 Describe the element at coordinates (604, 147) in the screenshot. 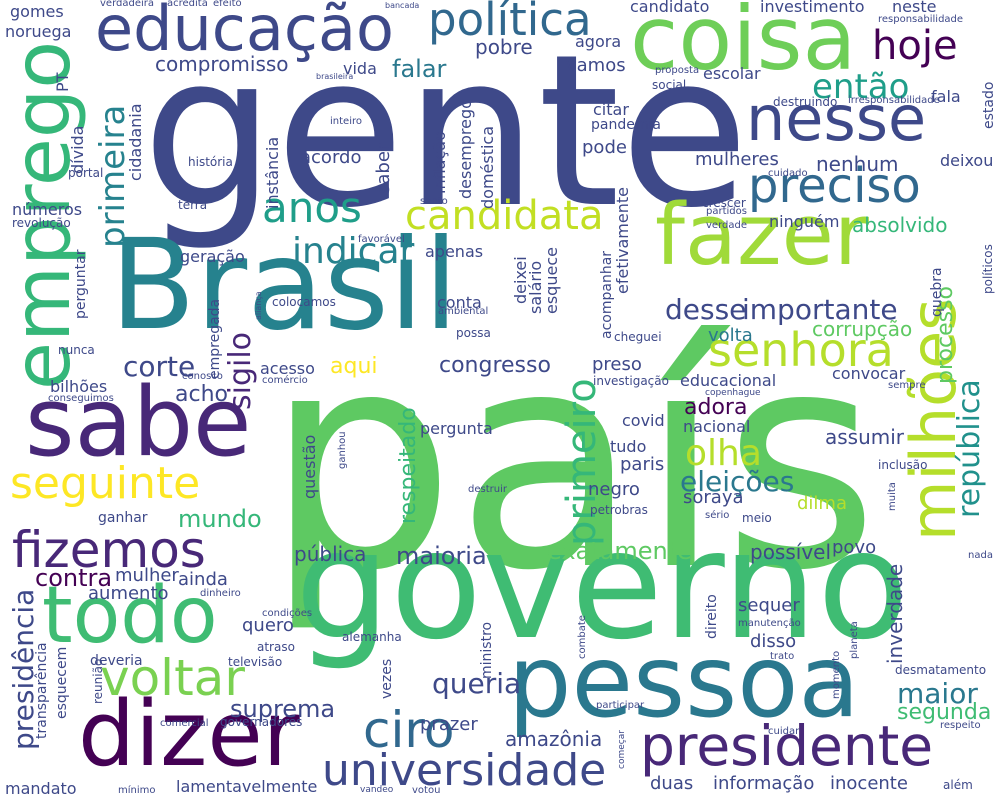

I see `cloud-word: pode` at that location.